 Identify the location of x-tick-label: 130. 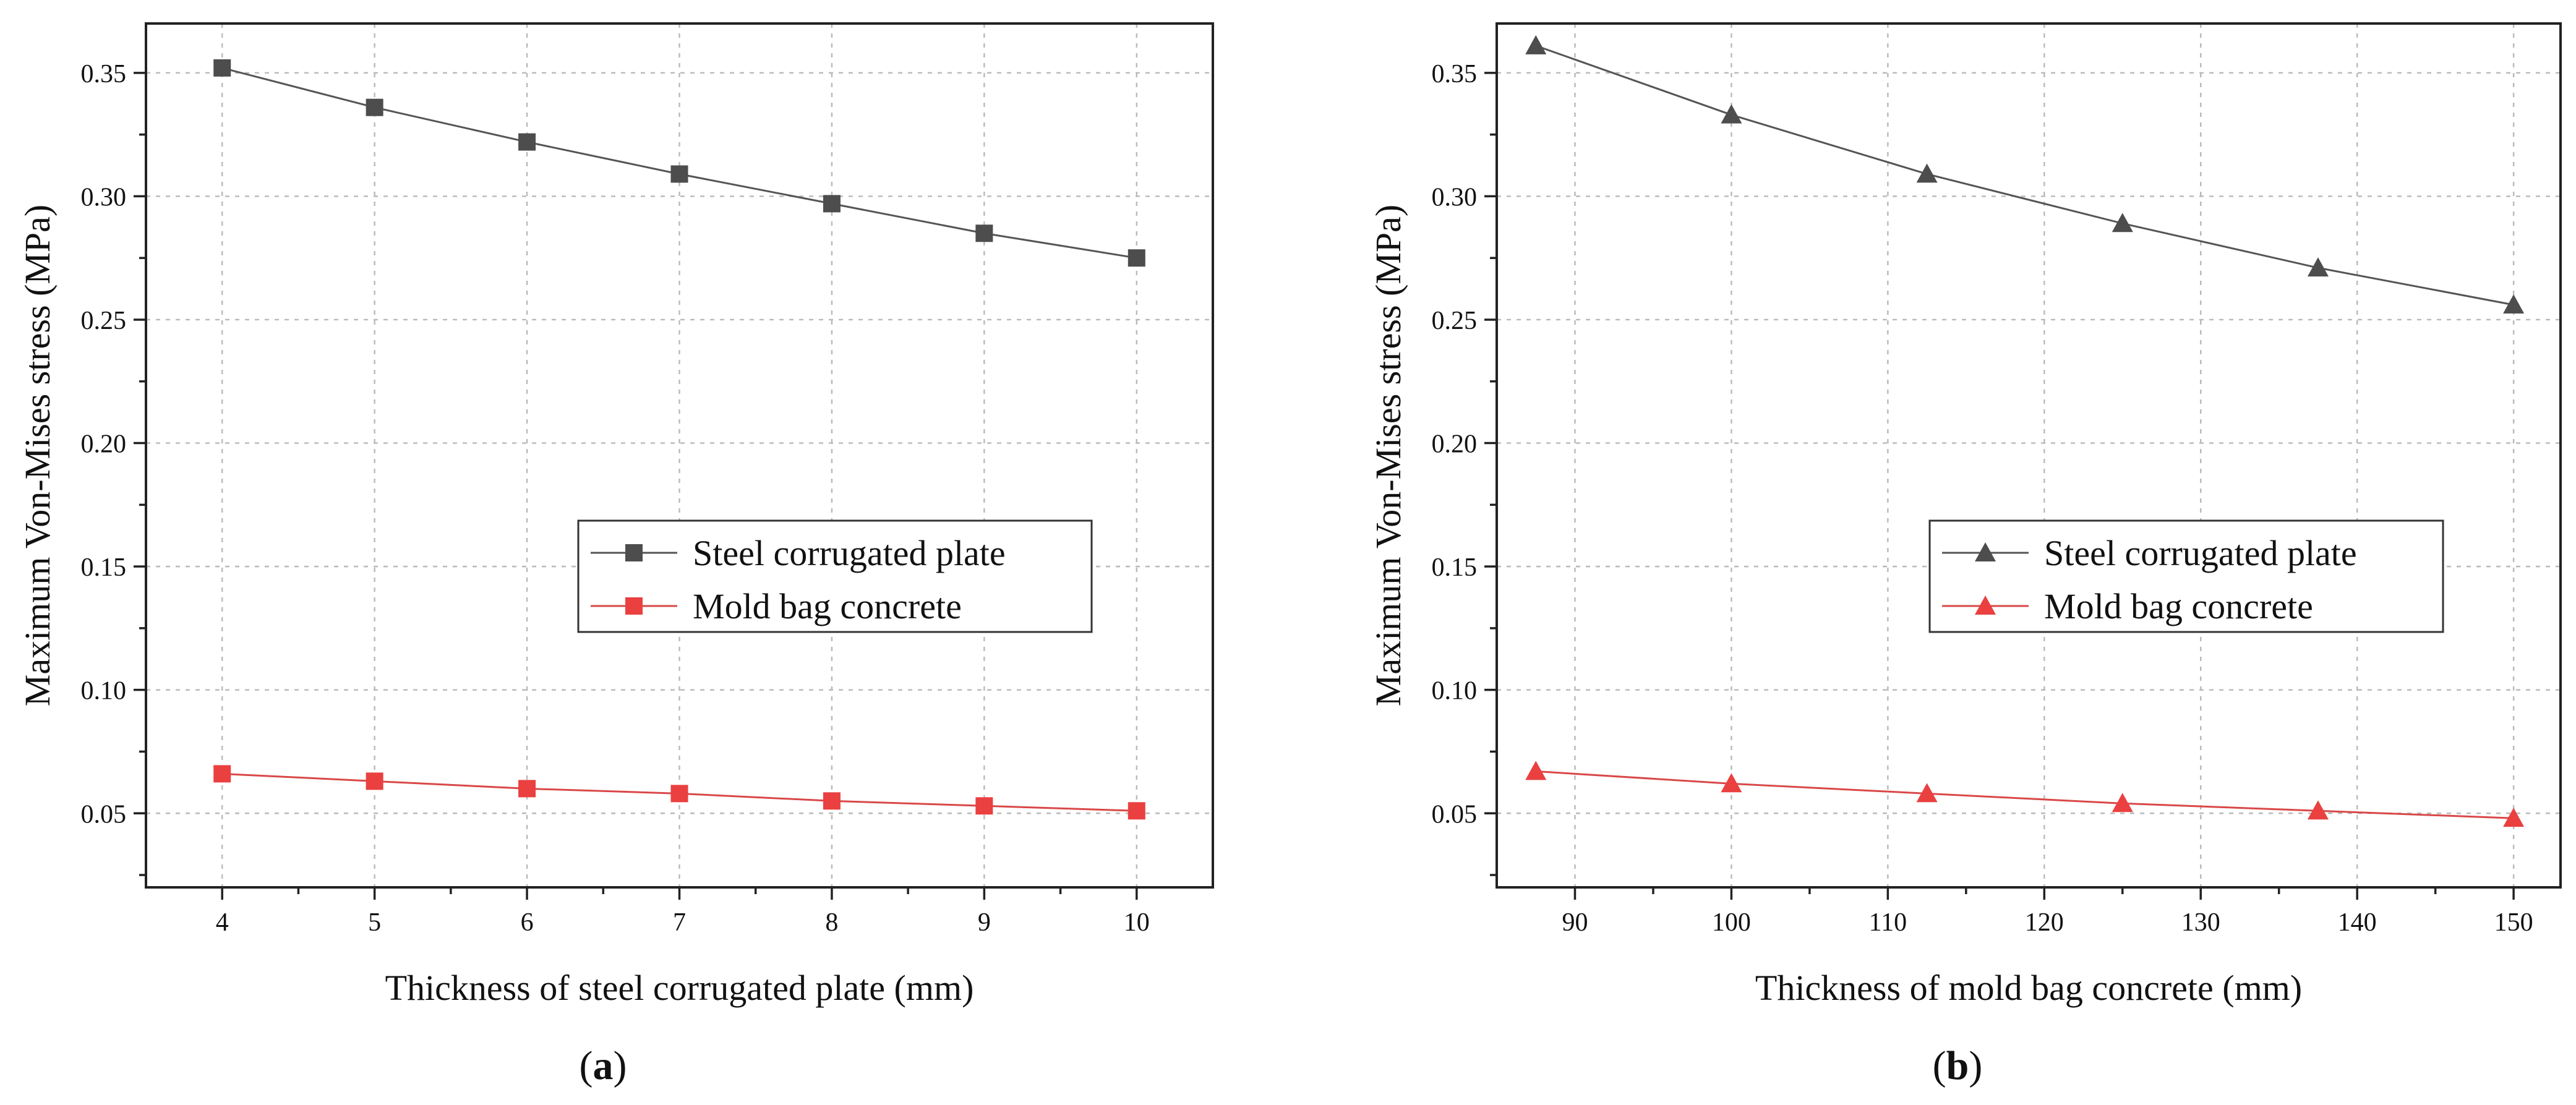
(2200, 922).